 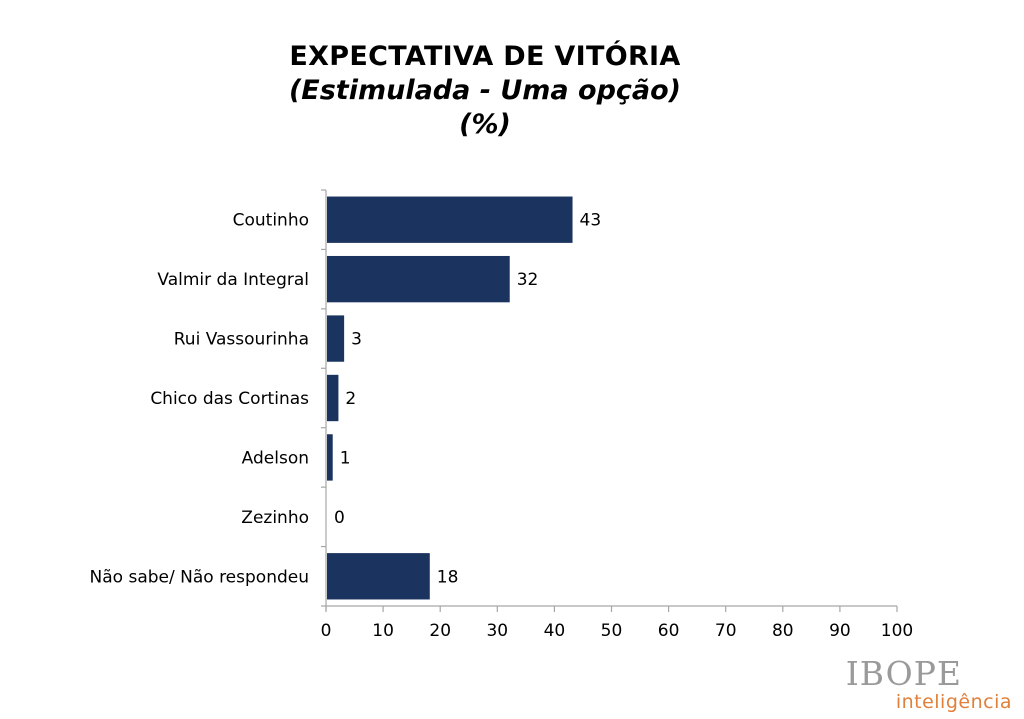 I want to click on x-tick-label: 30, so click(x=497, y=631).